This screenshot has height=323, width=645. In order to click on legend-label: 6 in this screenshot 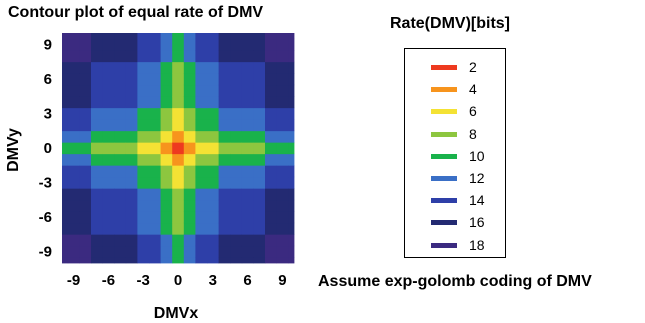, I will do `click(473, 111)`.